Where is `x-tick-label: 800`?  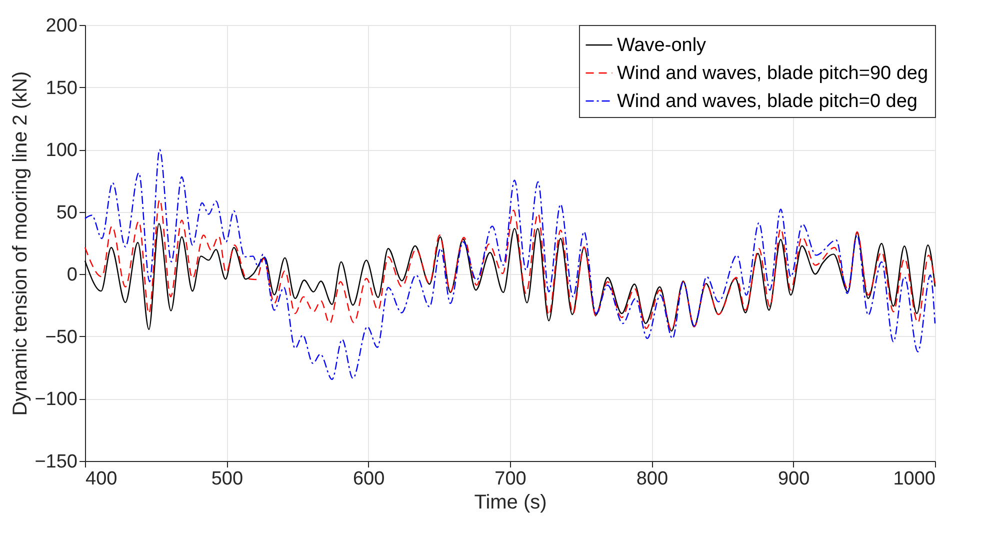
x-tick-label: 800 is located at coordinates (652, 479).